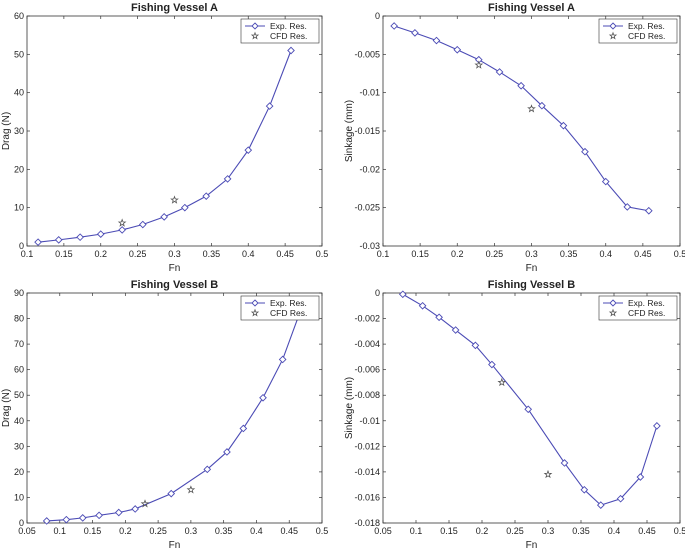  I want to click on y-tick-label: -0.03, so click(369, 246).